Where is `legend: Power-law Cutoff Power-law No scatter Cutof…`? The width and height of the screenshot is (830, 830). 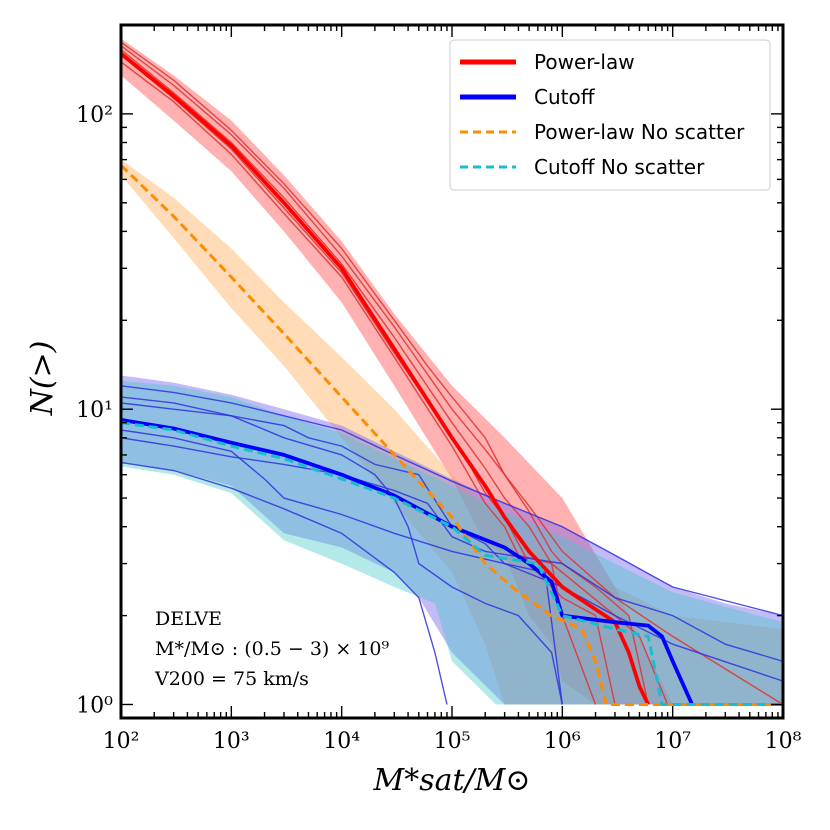
legend: Power-law Cutoff Power-law No scatter Cutof… is located at coordinates (610, 115).